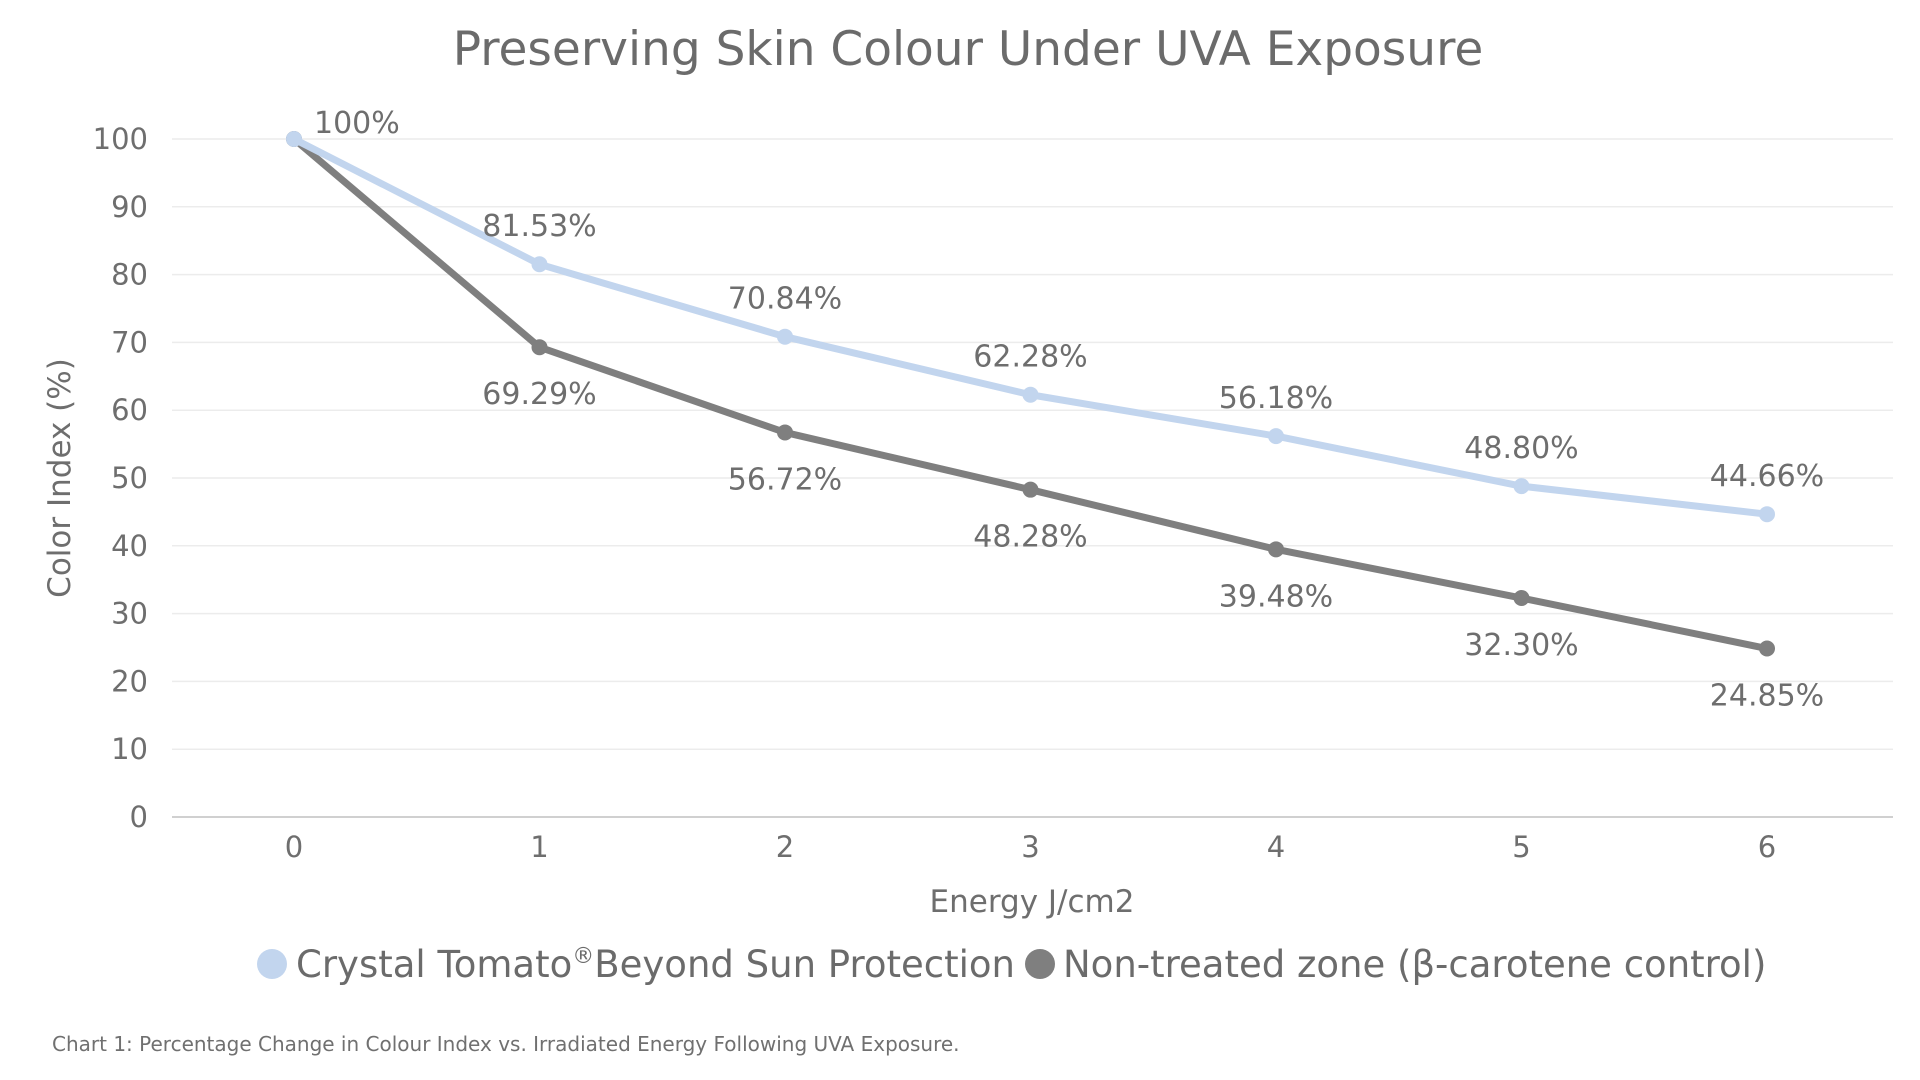 The width and height of the screenshot is (1920, 1080). What do you see at coordinates (1276, 847) in the screenshot?
I see `x-tick-label: 4` at bounding box center [1276, 847].